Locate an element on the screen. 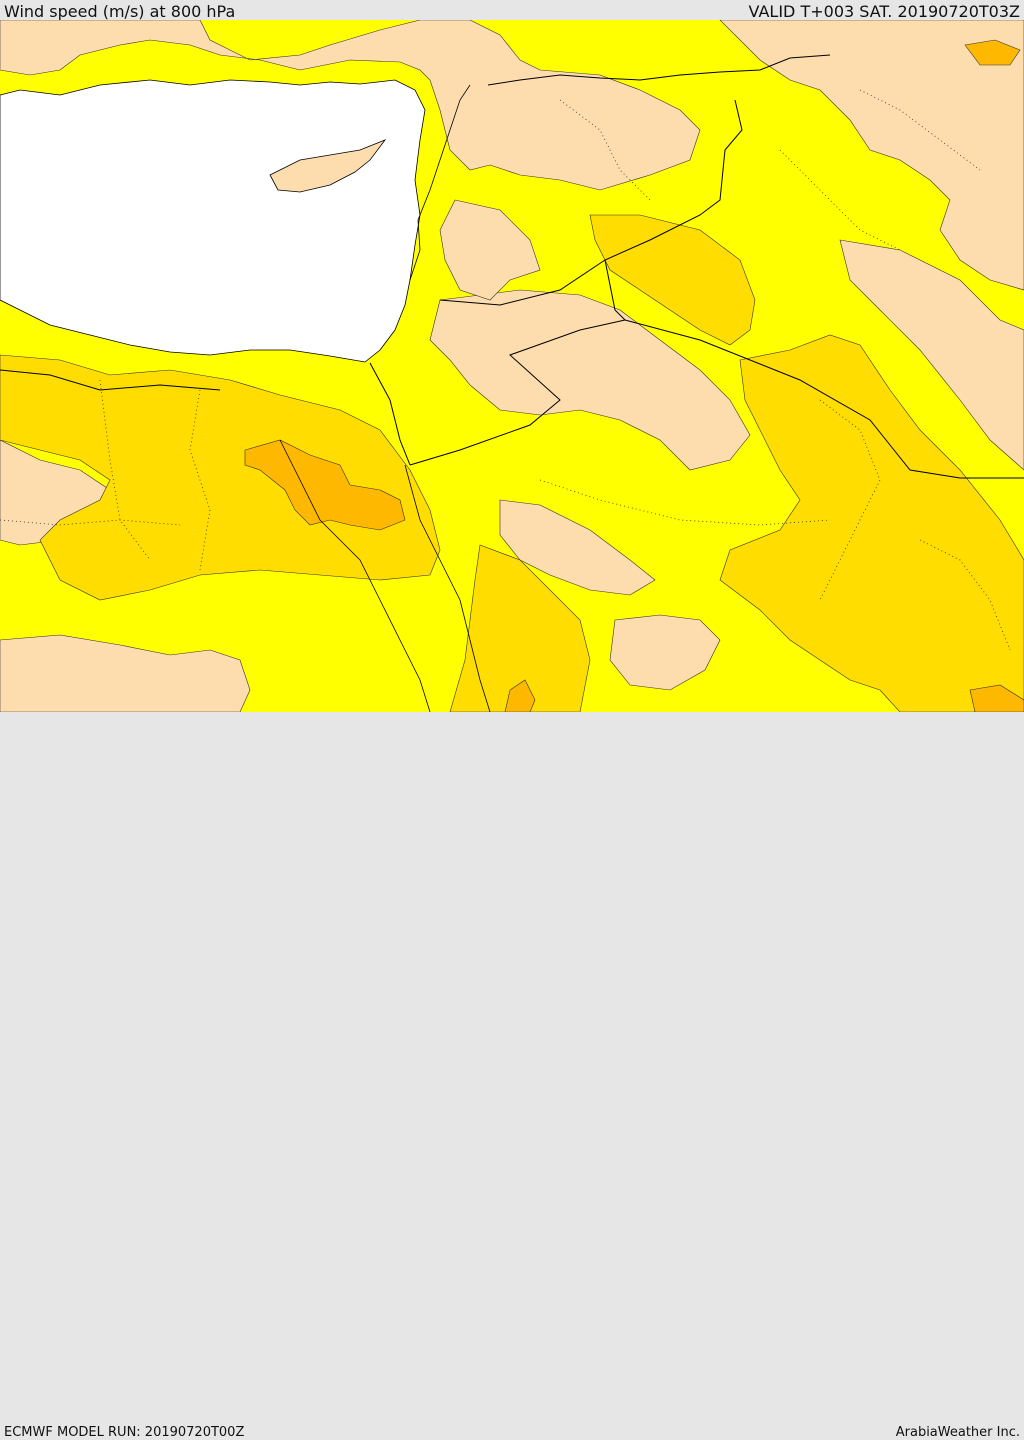 This screenshot has width=1024, height=1440. border-syria-iraq is located at coordinates (673, 210).